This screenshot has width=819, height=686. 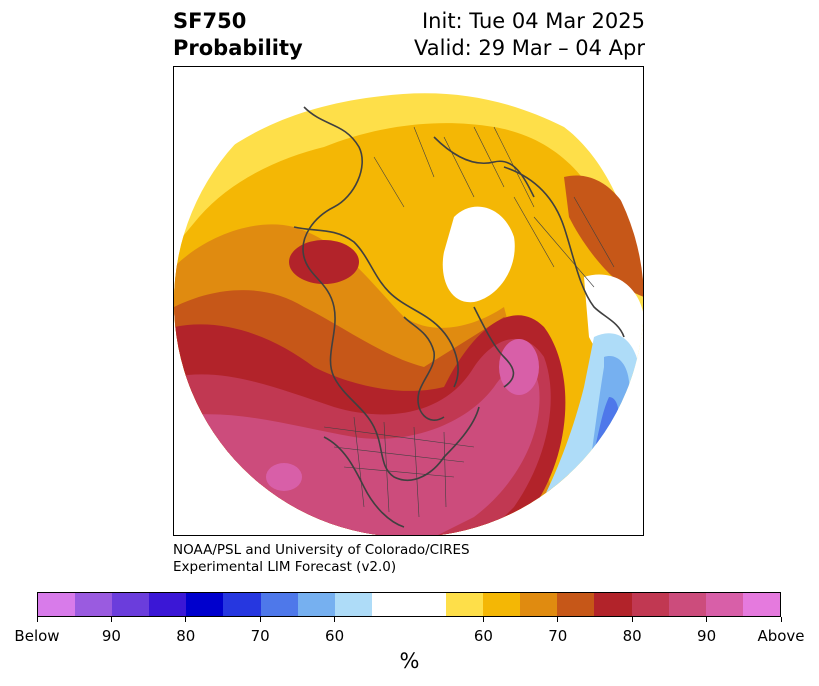 I want to click on colorbar-units: %, so click(x=409, y=661).